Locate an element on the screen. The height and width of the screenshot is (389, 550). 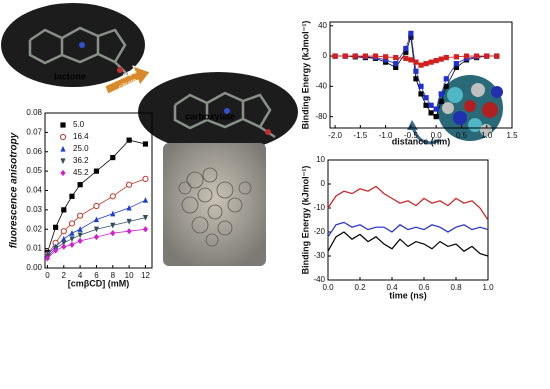
legend-label: 5.0 is located at coordinates (79, 124).